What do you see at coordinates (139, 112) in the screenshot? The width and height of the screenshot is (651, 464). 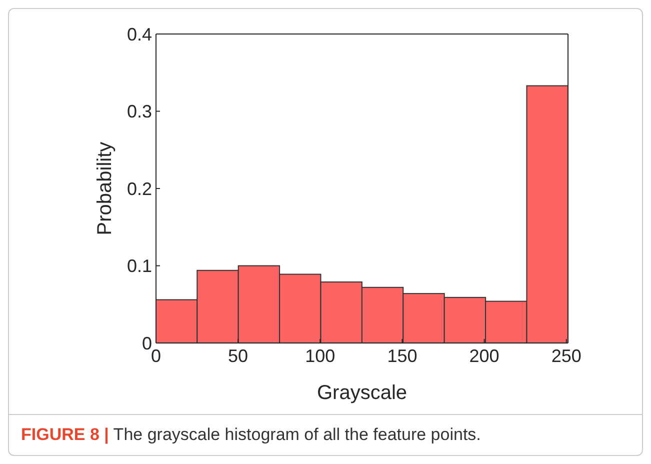 I see `y-tick-label: 0.3` at bounding box center [139, 112].